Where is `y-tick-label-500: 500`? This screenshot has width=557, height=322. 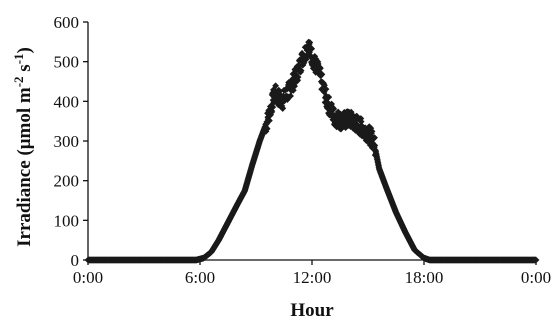
y-tick-label-500: 500 is located at coordinates (67, 62).